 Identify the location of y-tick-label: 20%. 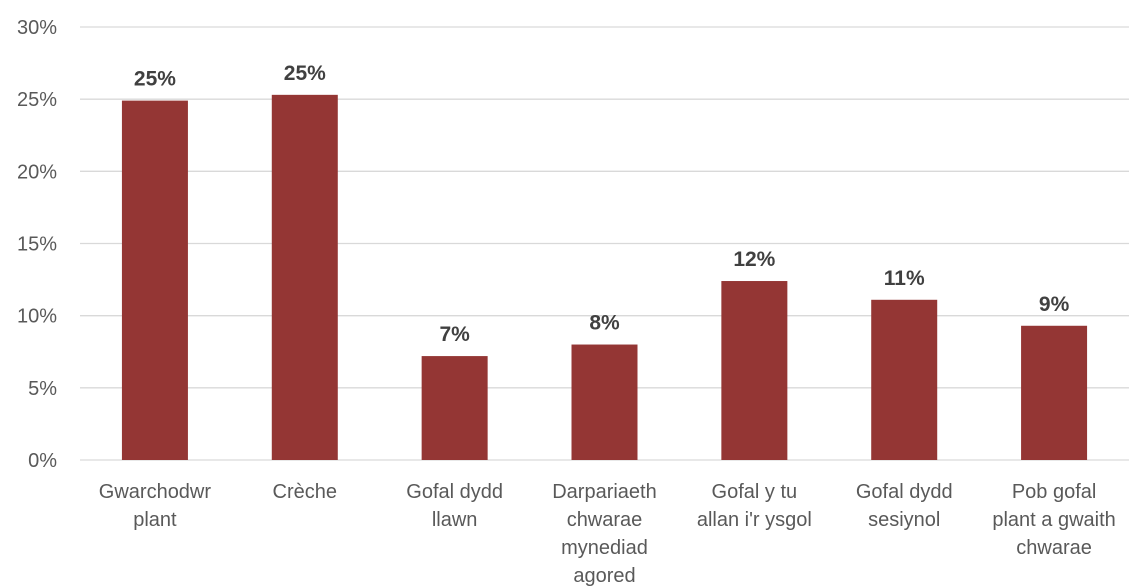
(37, 172).